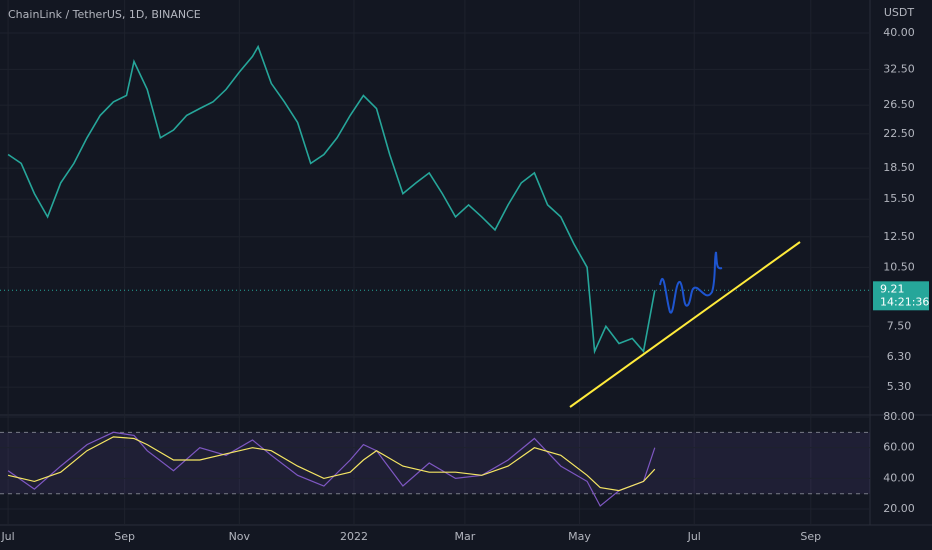  What do you see at coordinates (899, 236) in the screenshot?
I see `y-tick-label: 12.50` at bounding box center [899, 236].